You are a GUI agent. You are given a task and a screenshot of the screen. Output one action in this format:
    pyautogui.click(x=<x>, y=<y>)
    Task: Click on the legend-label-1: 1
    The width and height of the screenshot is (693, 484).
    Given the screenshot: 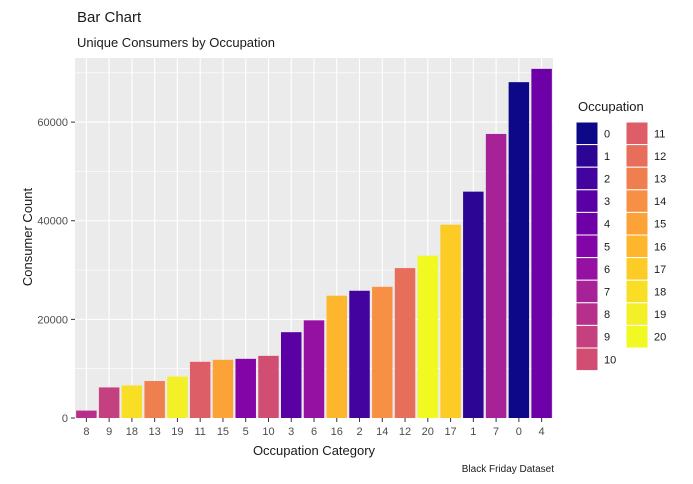 What is the action you would take?
    pyautogui.click(x=607, y=157)
    